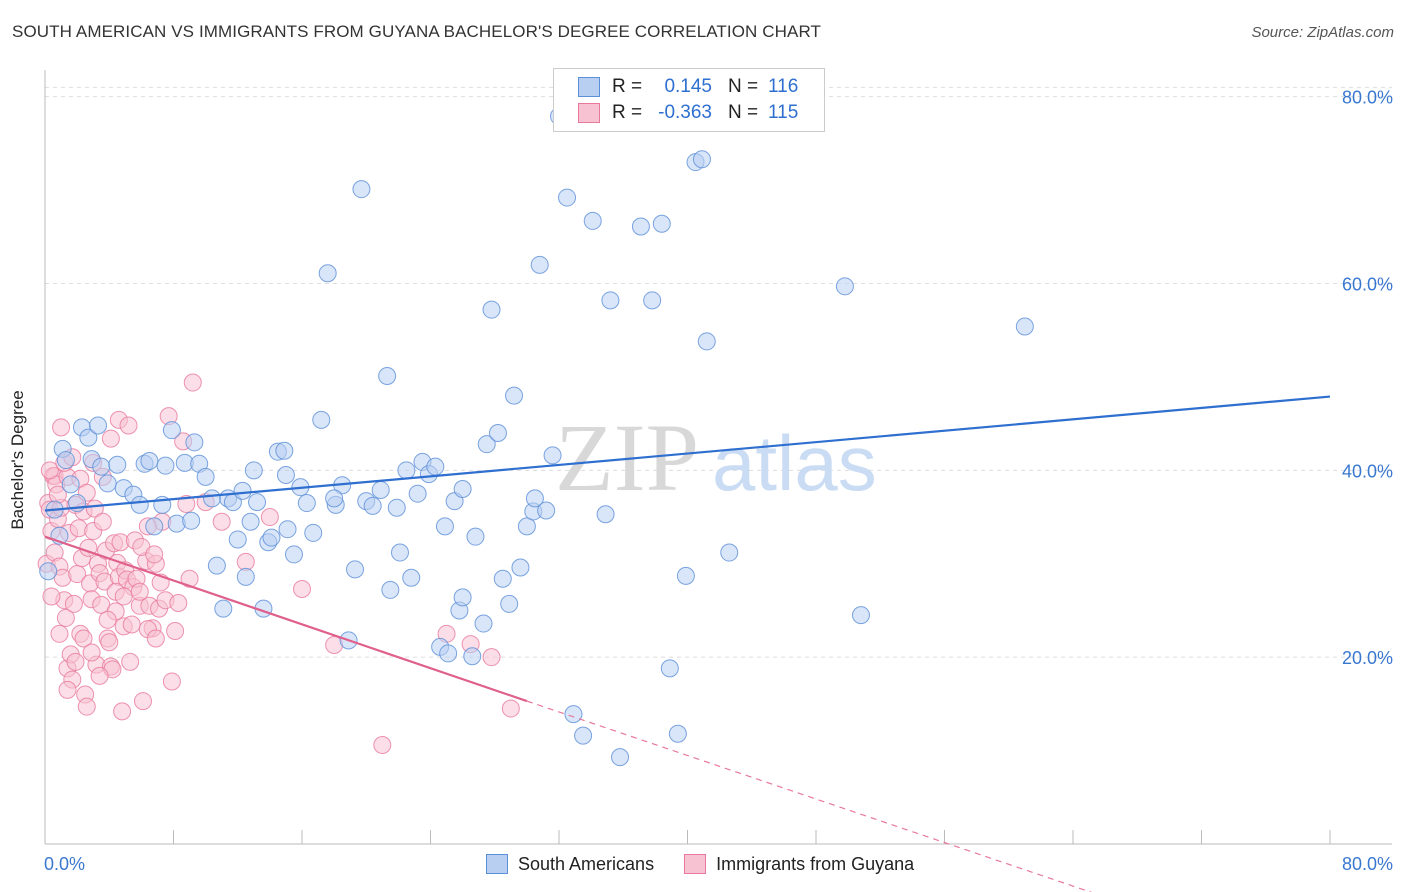 Image resolution: width=1406 pixels, height=892 pixels. I want to click on r-value: 0.145, so click(688, 86).